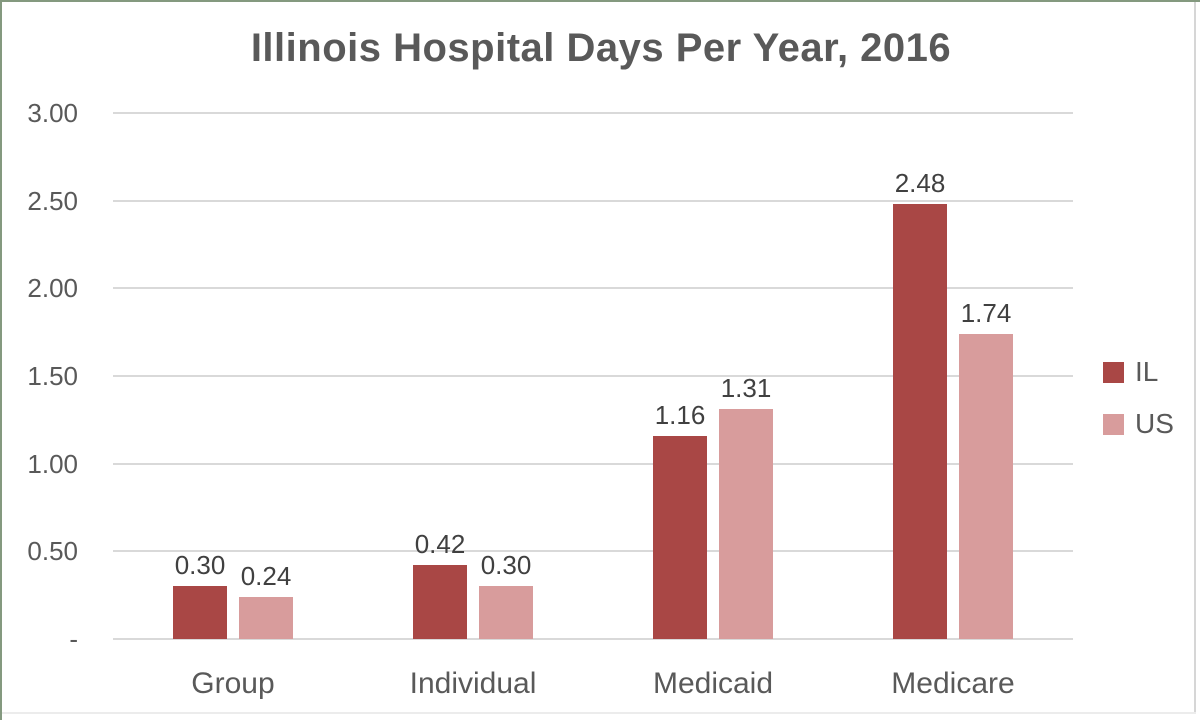 This screenshot has height=722, width=1202. Describe the element at coordinates (920, 421) in the screenshot. I see `bar-il-medicare` at that location.